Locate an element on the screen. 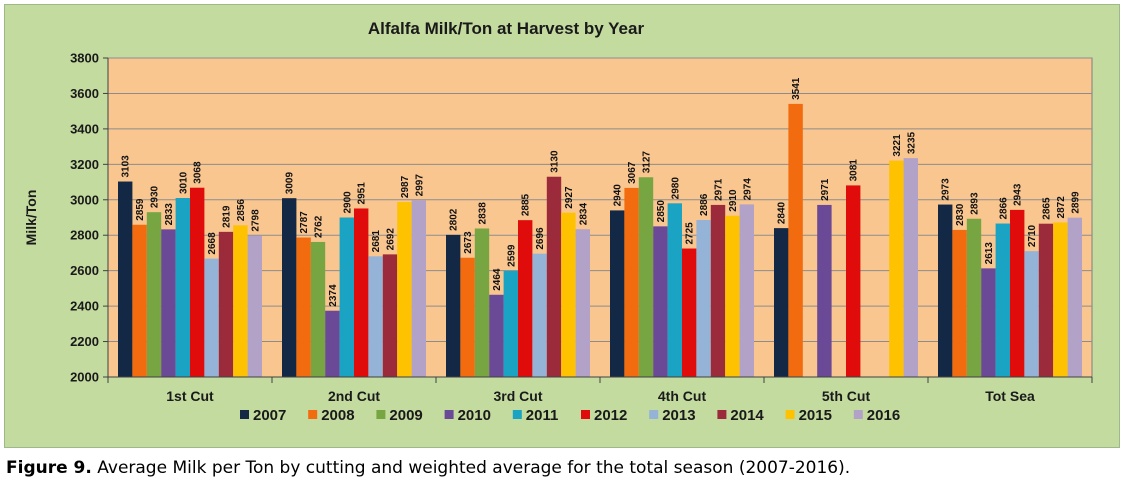 This screenshot has width=1128, height=490. data-label: 2798 is located at coordinates (255, 220).